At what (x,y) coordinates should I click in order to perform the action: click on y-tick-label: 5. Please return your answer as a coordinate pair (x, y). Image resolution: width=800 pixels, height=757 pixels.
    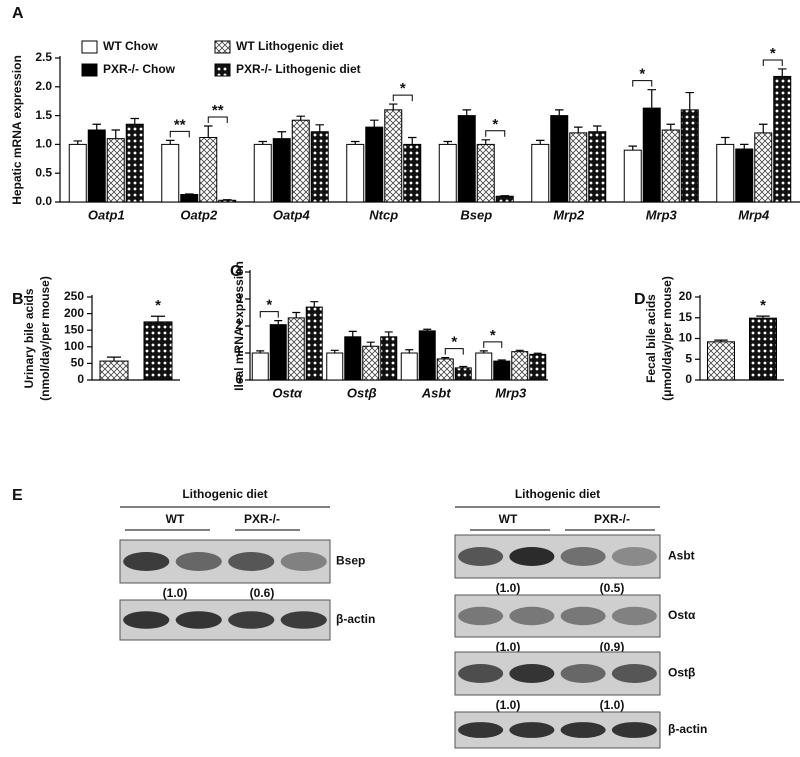
    Looking at the image, I should click on (688, 358).